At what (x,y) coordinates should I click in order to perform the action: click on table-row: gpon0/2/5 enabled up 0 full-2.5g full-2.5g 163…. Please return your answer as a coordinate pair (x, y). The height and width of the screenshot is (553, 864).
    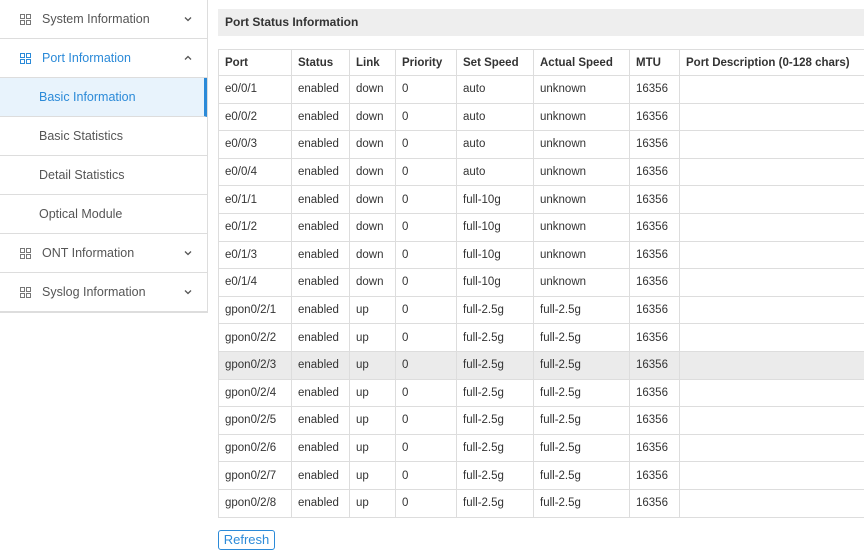
    Looking at the image, I should click on (541, 420).